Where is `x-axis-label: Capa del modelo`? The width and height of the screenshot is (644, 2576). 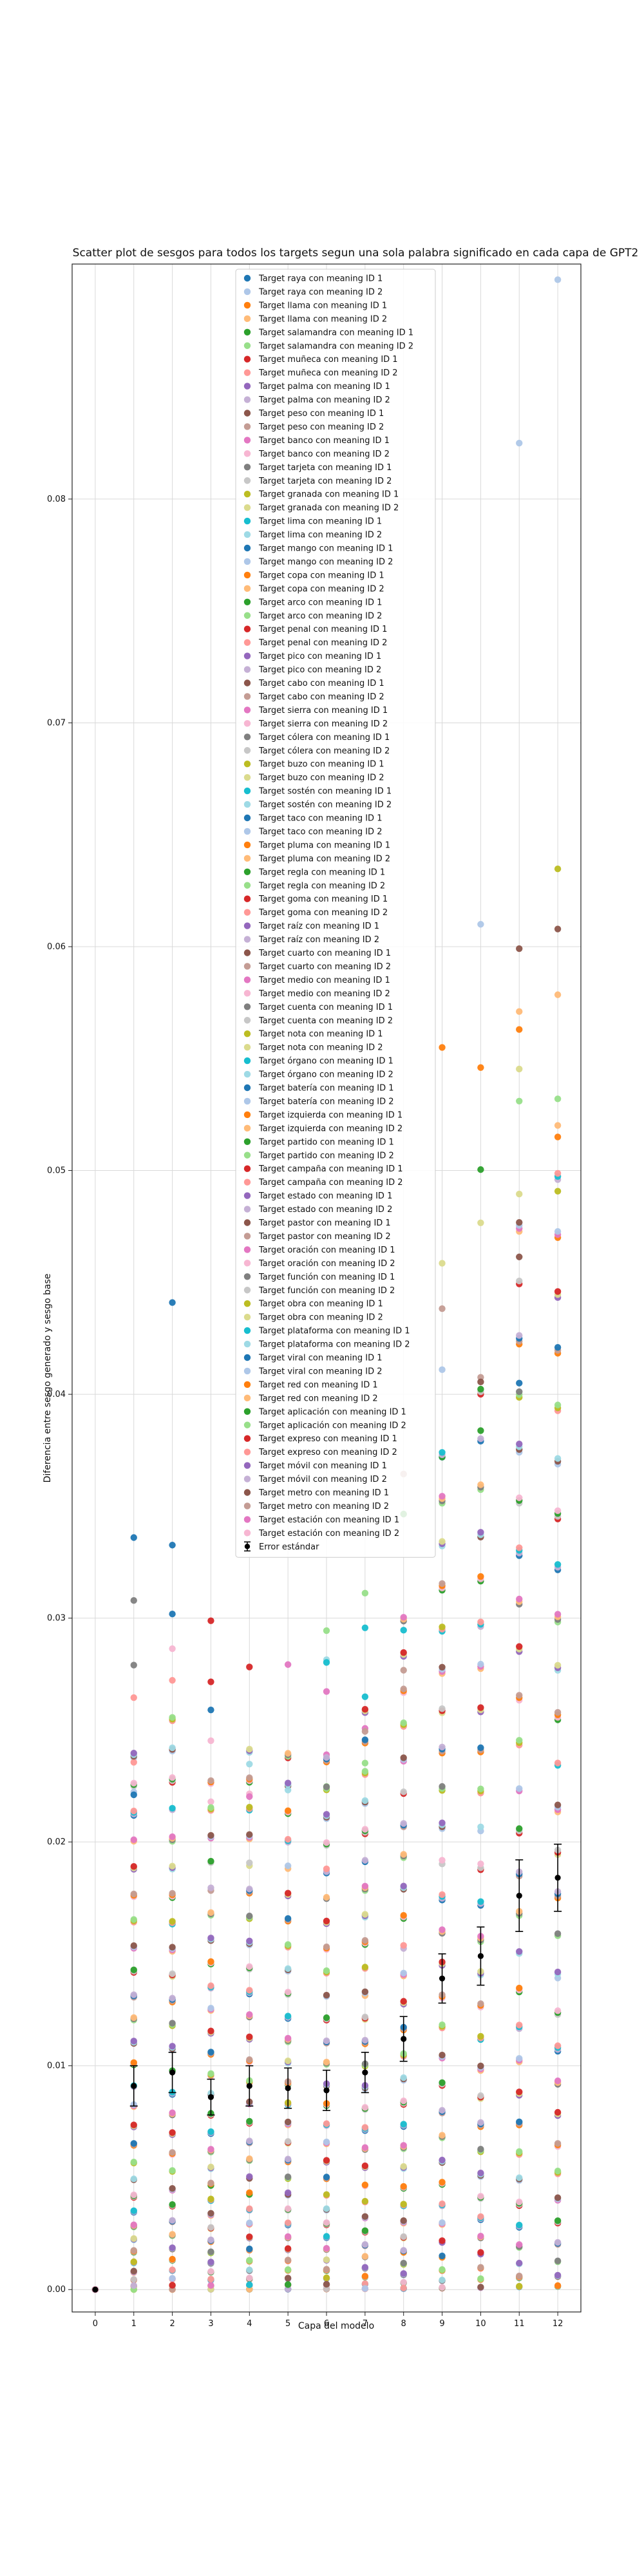
x-axis-label: Capa del modelo is located at coordinates (336, 2326).